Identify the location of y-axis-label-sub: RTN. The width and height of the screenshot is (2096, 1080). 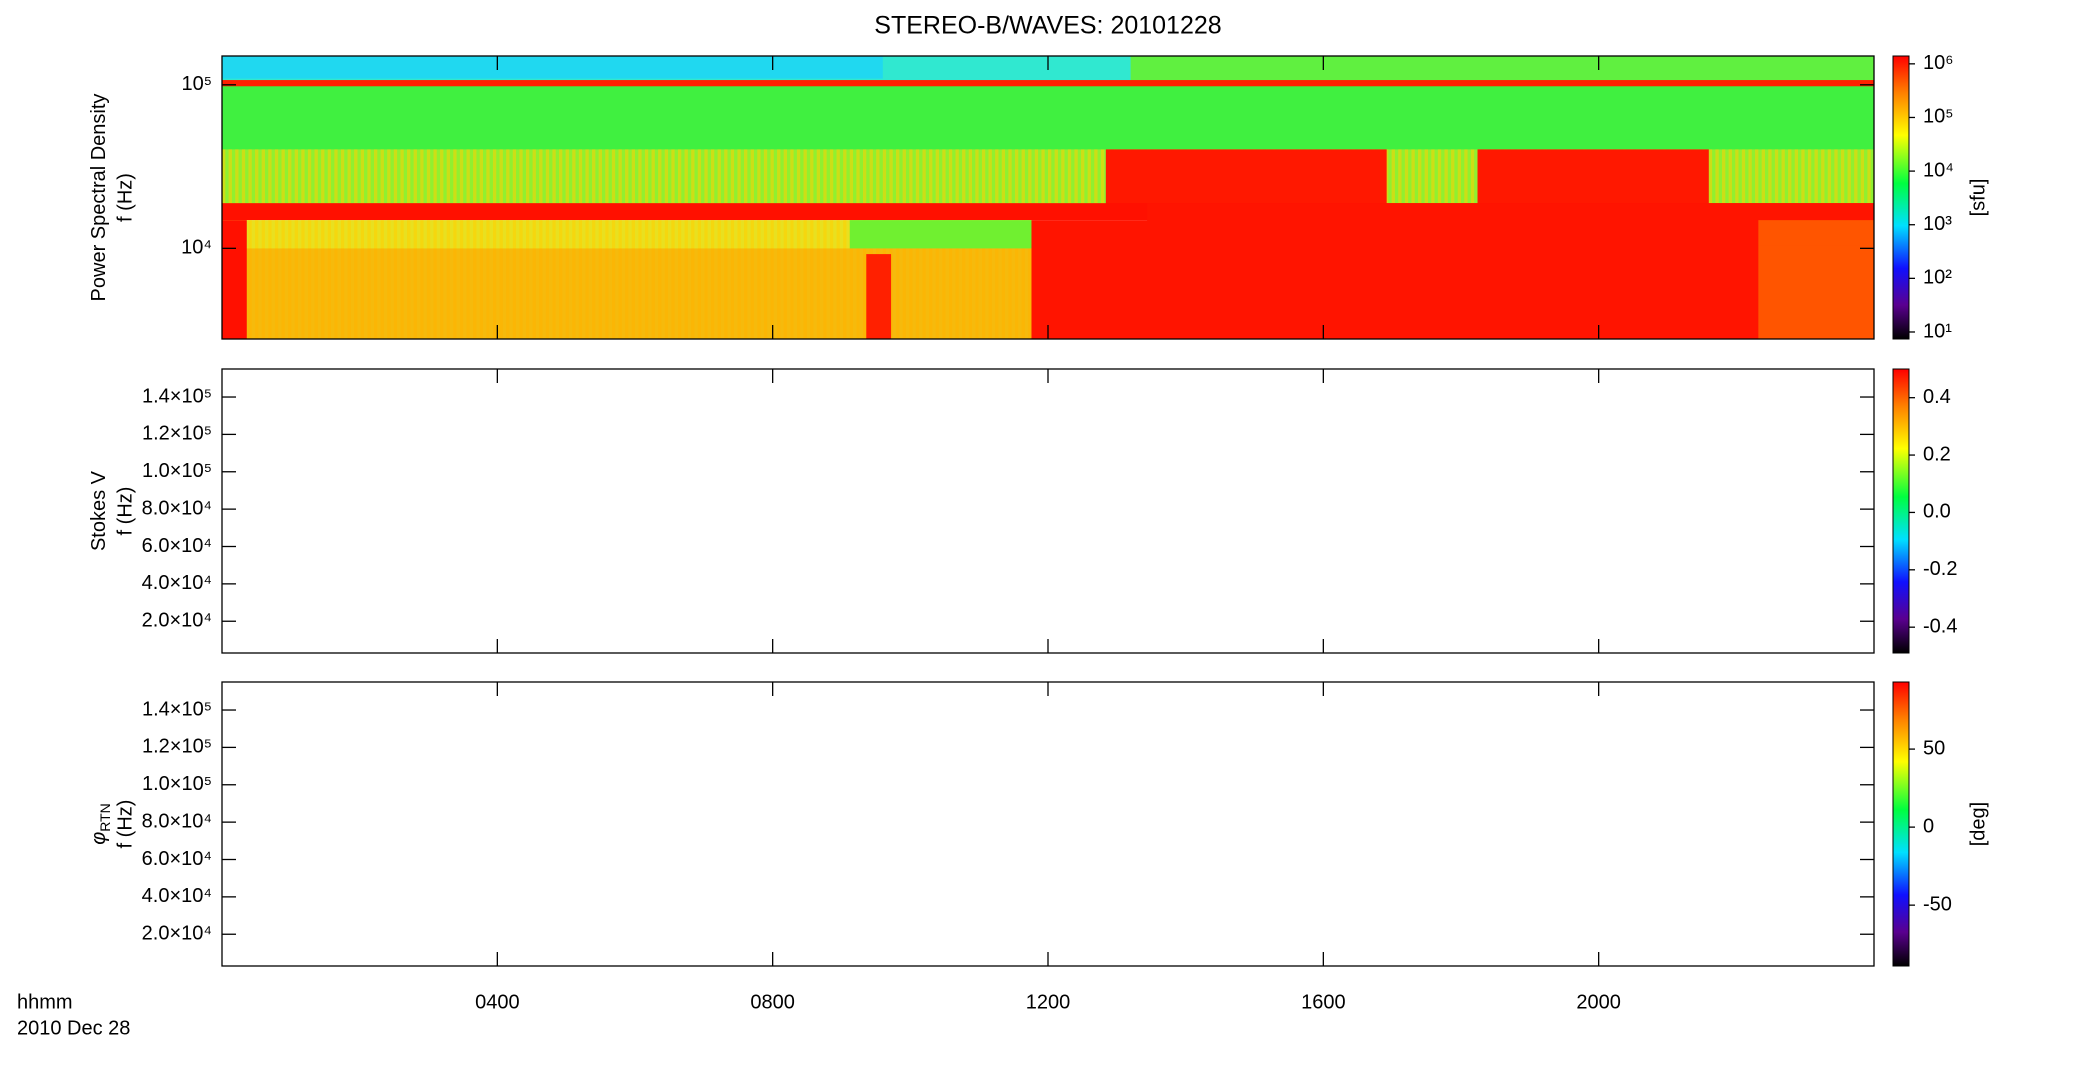
(105, 817).